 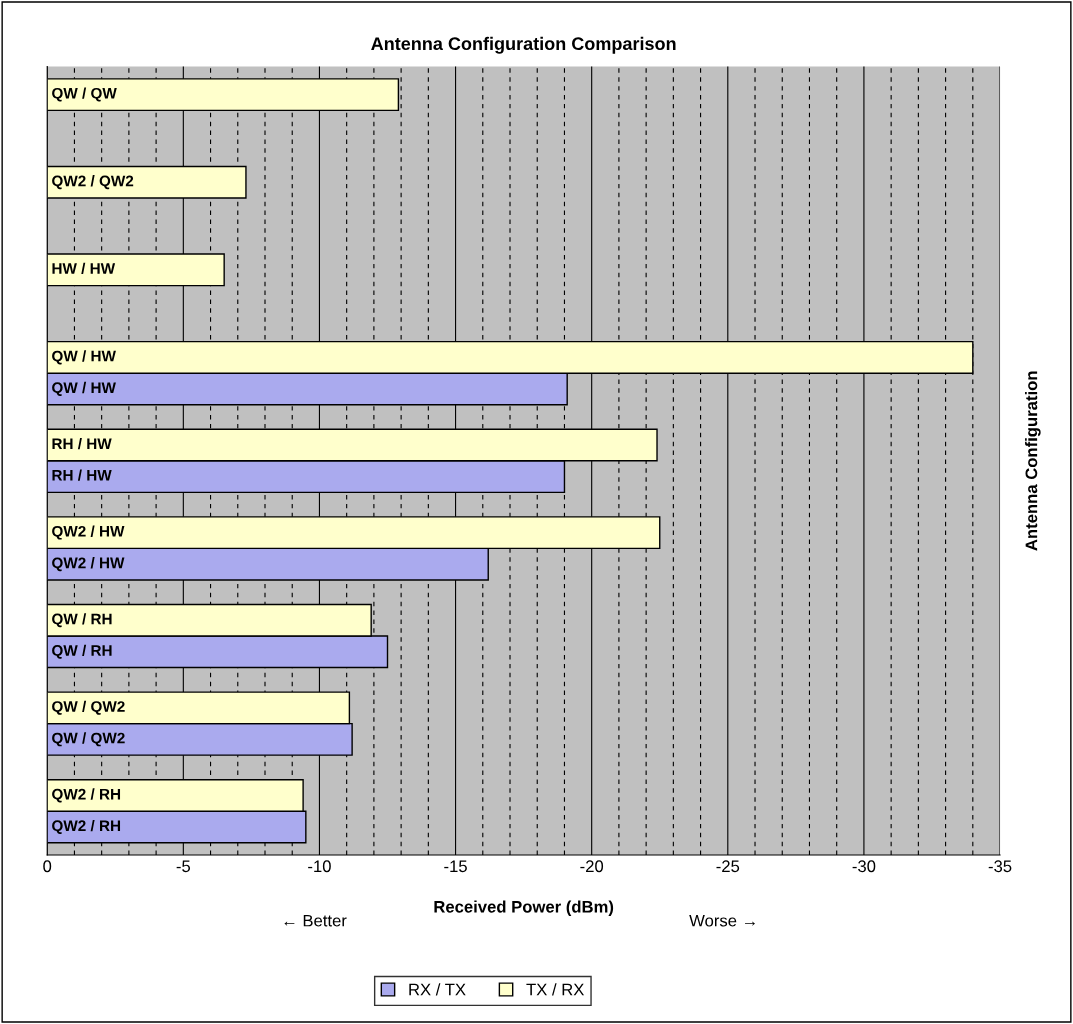 I want to click on chart-title: Antenna Configuration Comparison, so click(x=523, y=45).